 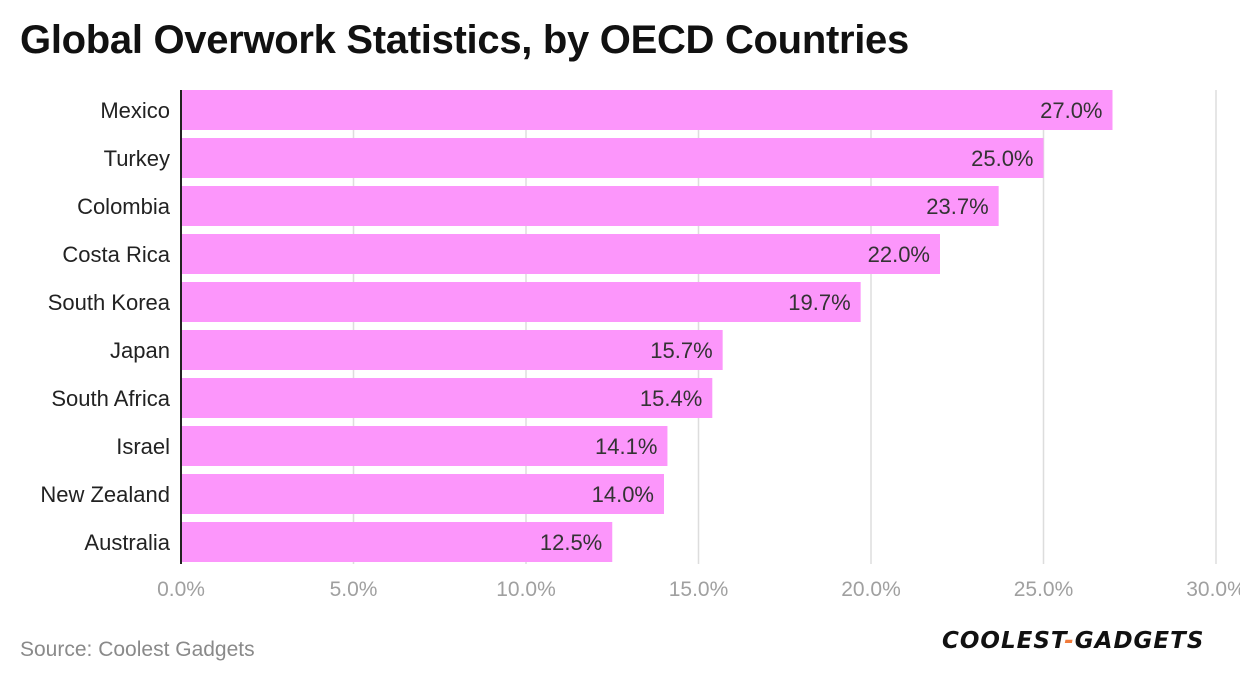 I want to click on bar-value-label: 23.7%, so click(x=957, y=206).